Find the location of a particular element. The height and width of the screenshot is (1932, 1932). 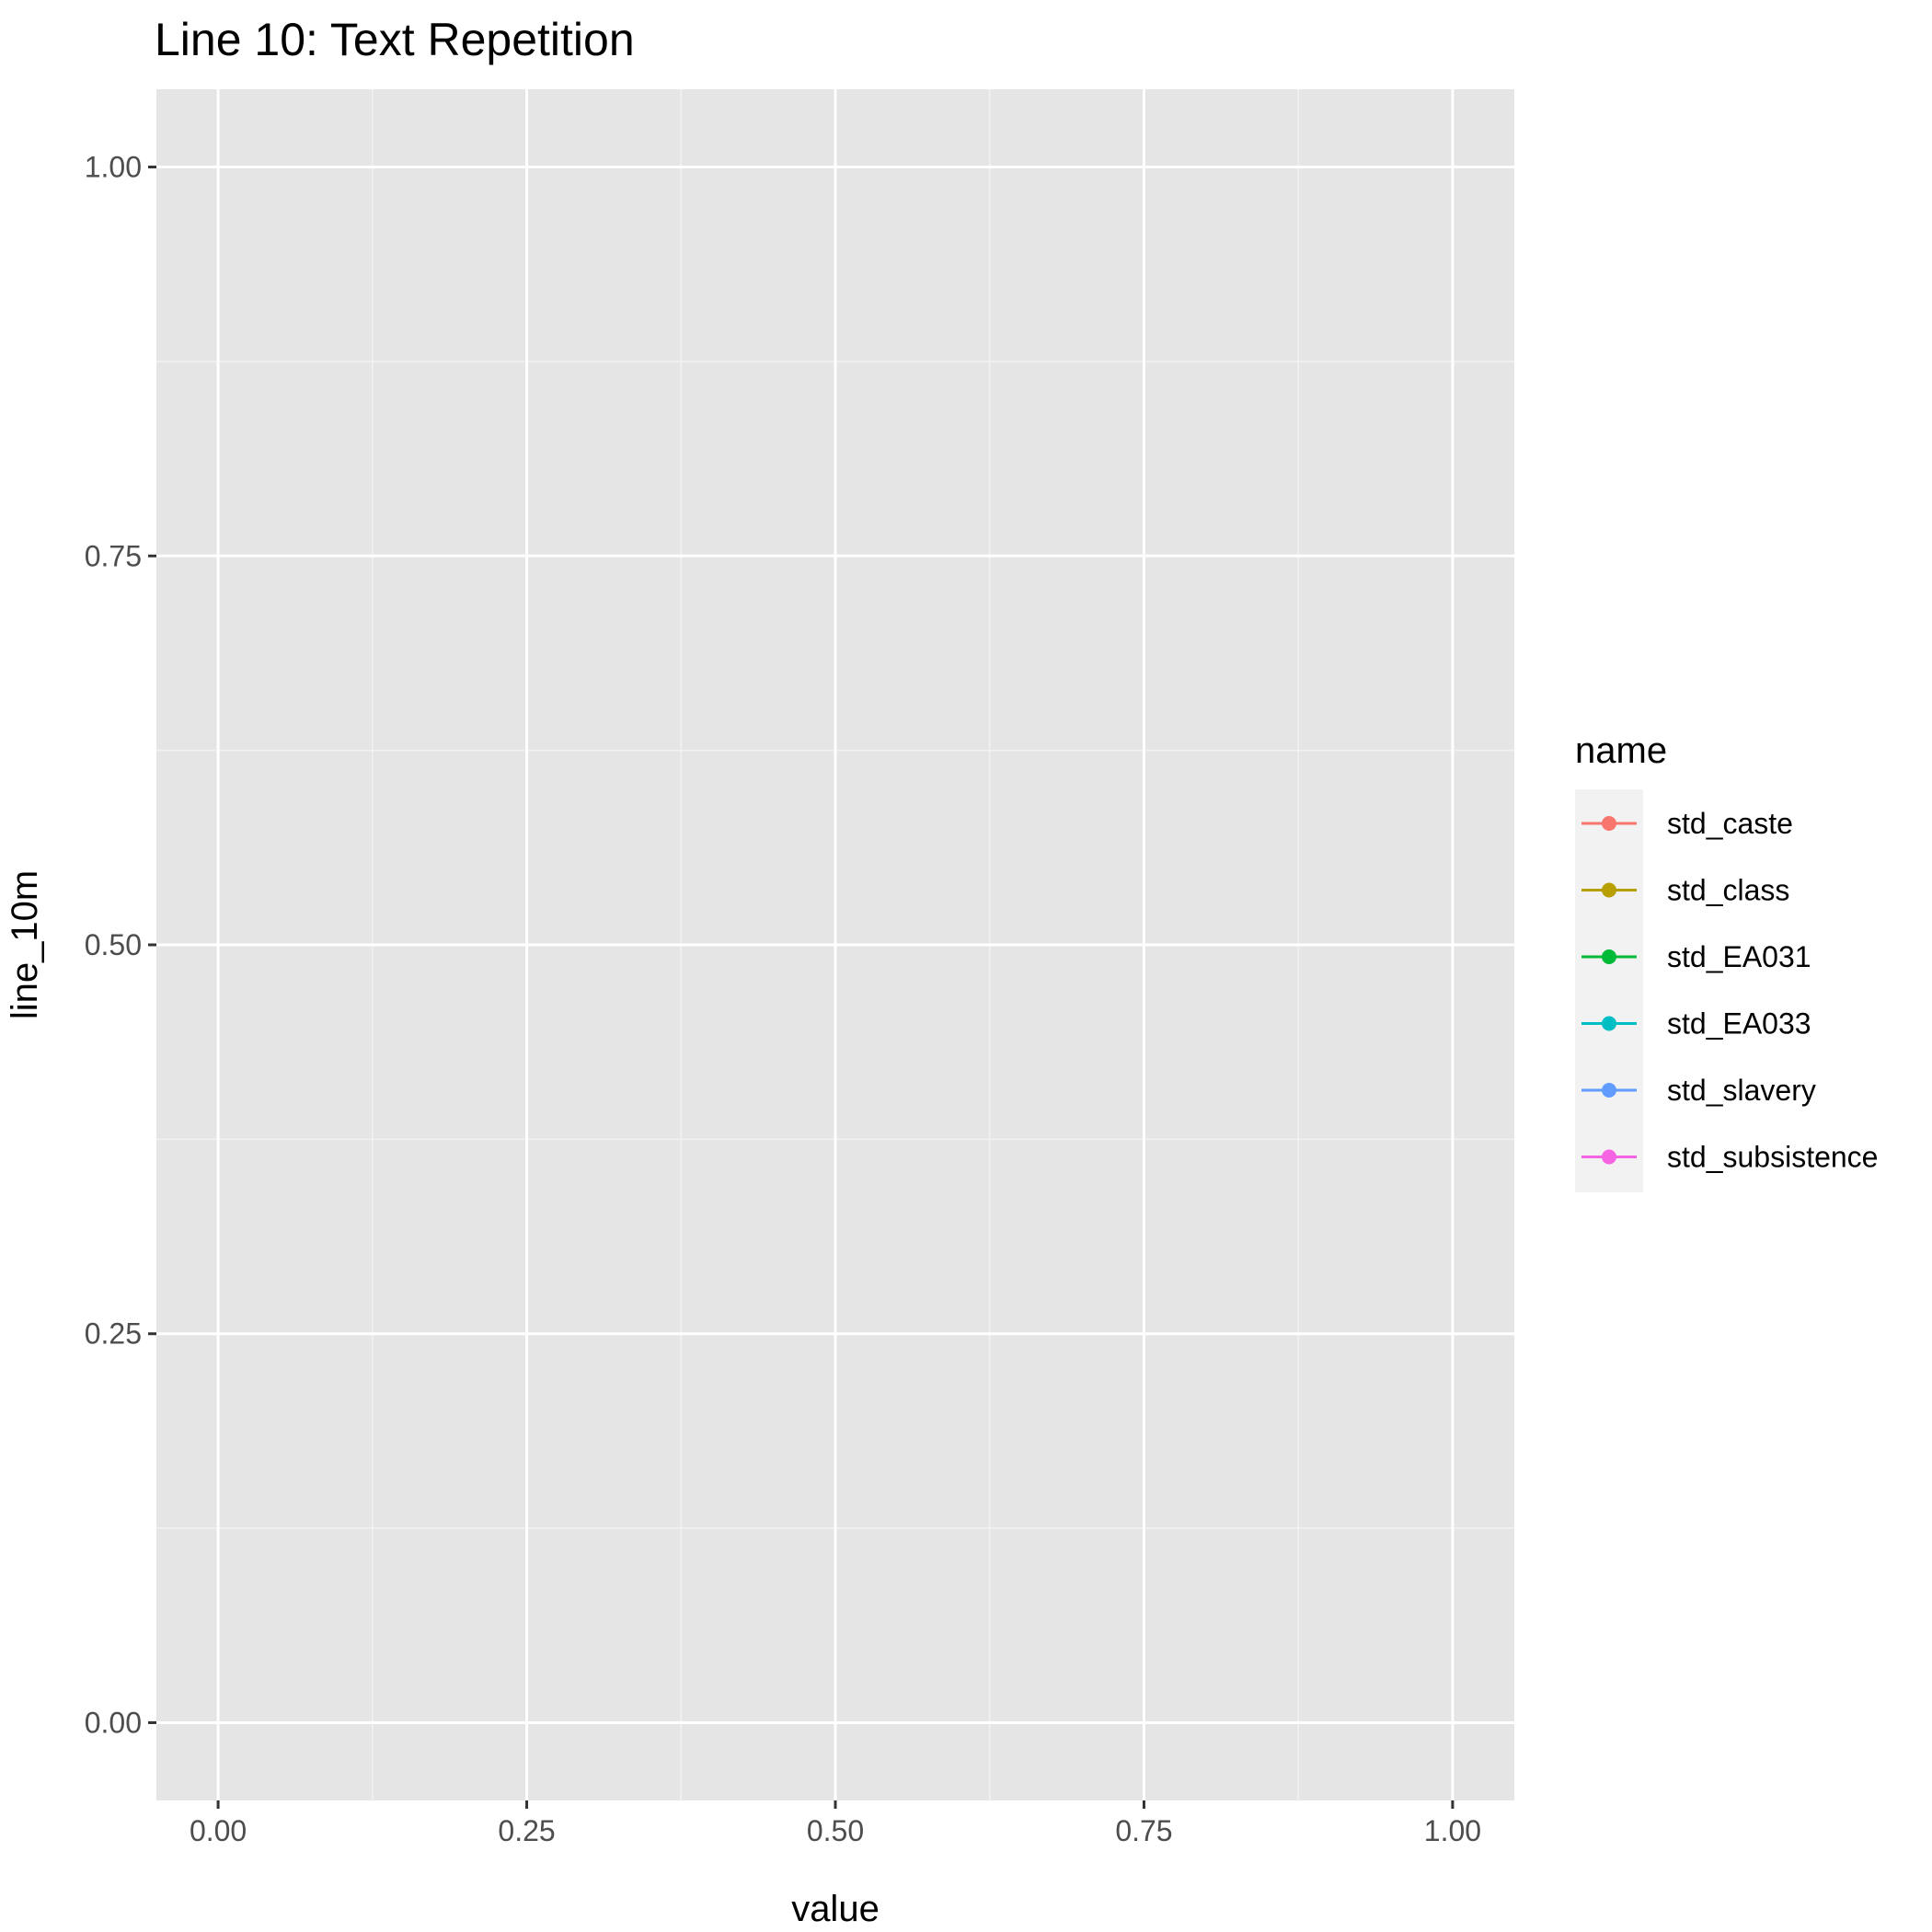

chart-title: Line 10: Text Repetition is located at coordinates (395, 39).